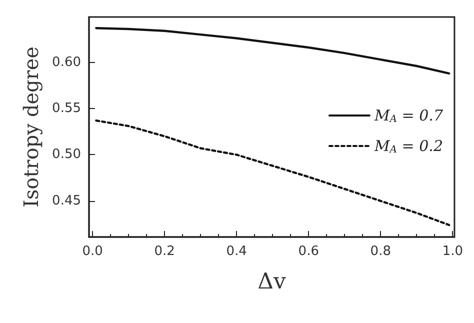 The height and width of the screenshot is (323, 474). I want to click on y-tick-label: 0.60, so click(66, 62).